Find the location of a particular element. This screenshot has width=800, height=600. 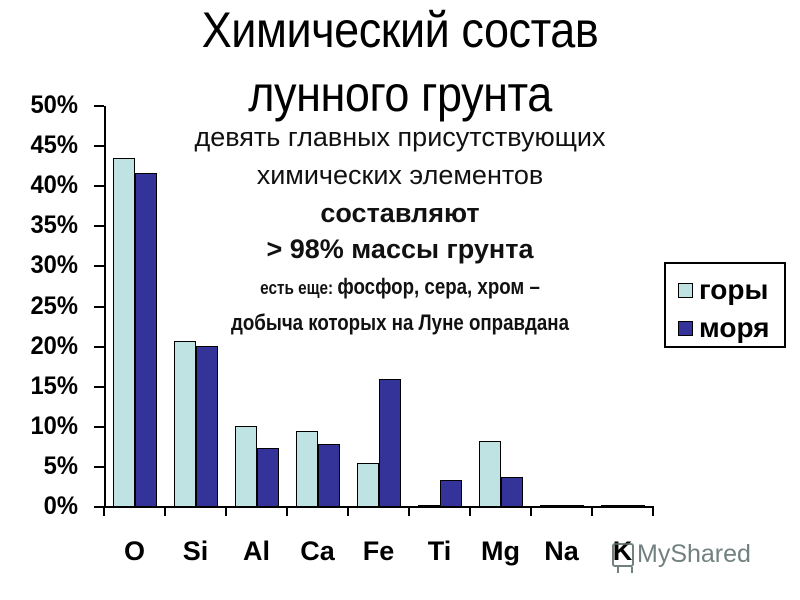

bar-Si-morya is located at coordinates (207, 426).